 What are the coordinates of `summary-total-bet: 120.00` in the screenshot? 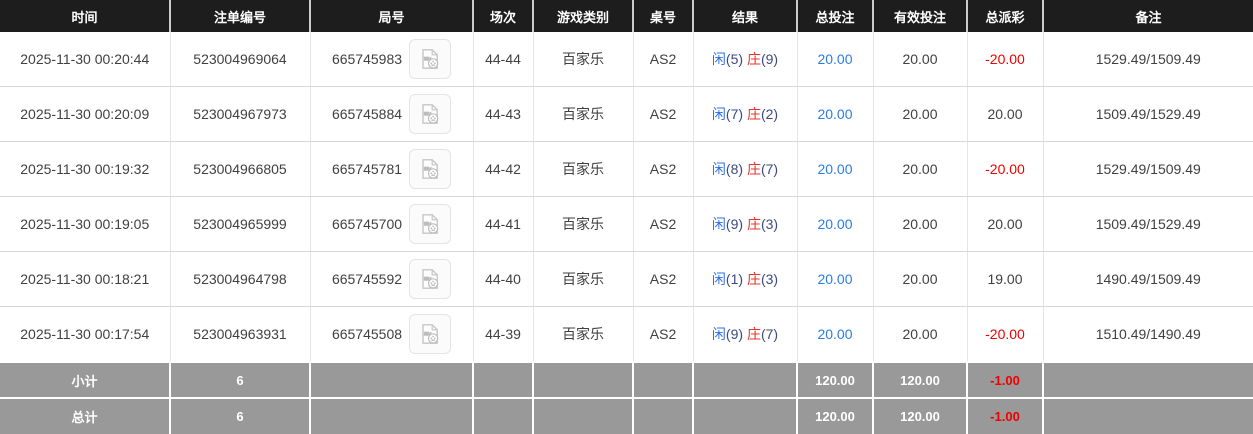 It's located at (835, 415).